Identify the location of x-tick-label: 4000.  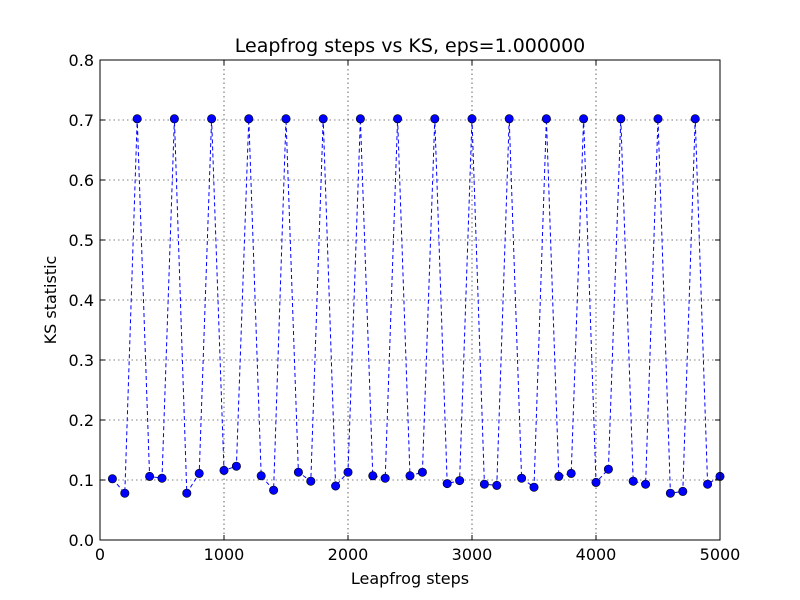
(596, 554).